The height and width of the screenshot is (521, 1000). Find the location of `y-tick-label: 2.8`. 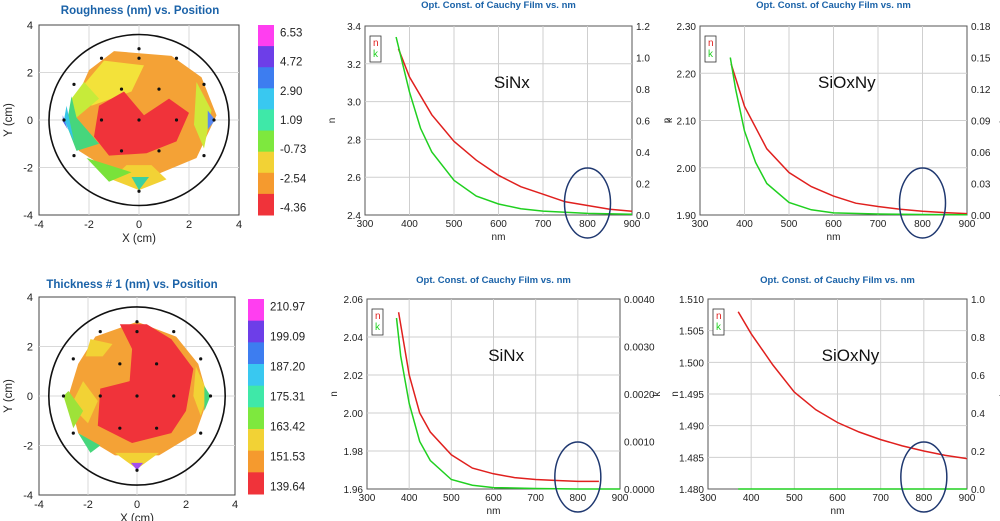

y-tick-label: 2.8 is located at coordinates (354, 140).